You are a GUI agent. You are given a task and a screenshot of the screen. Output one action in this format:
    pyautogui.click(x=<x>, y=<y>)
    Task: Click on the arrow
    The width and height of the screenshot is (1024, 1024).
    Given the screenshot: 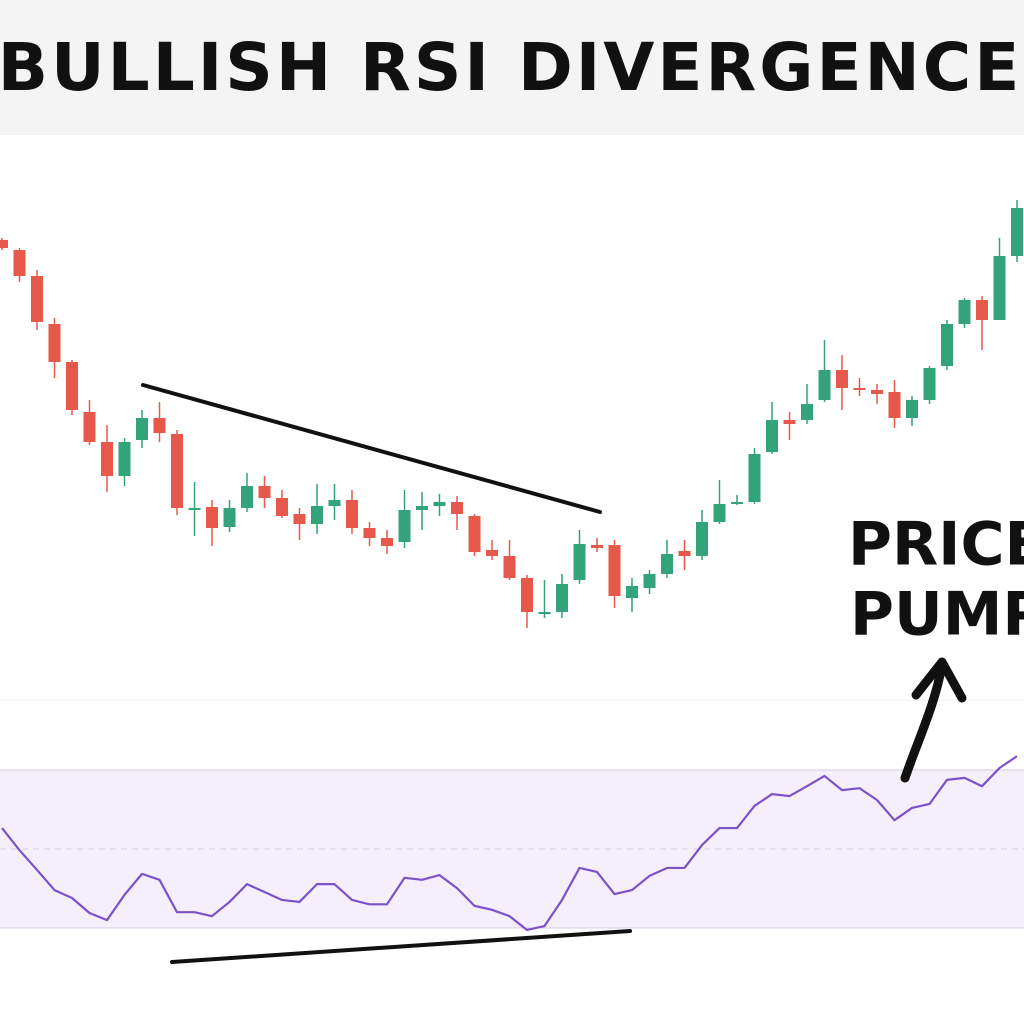 What is the action you would take?
    pyautogui.click(x=923, y=721)
    